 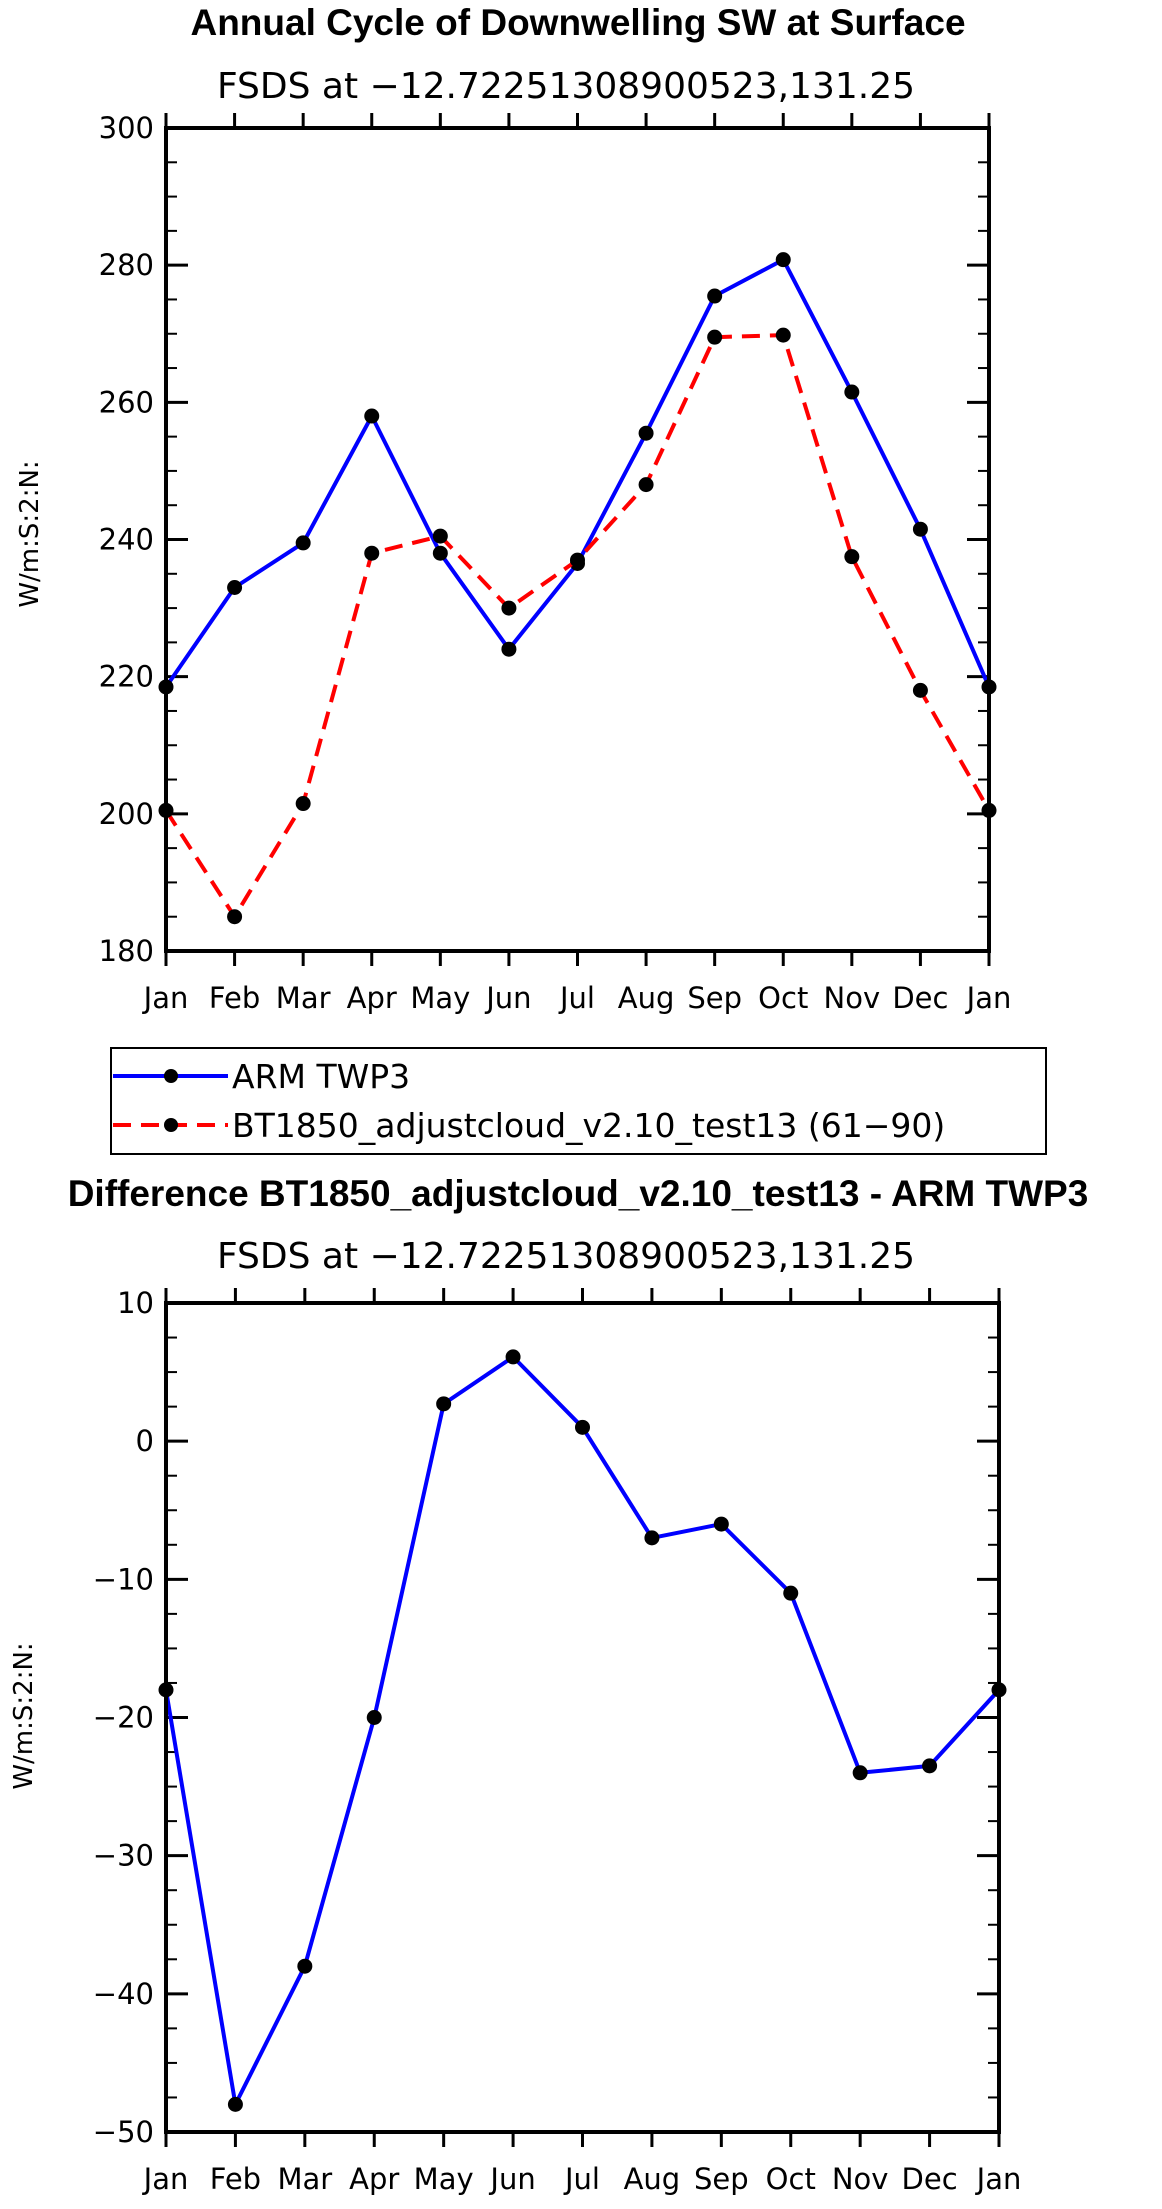 What do you see at coordinates (126, 402) in the screenshot?
I see `y-tick-label: 260` at bounding box center [126, 402].